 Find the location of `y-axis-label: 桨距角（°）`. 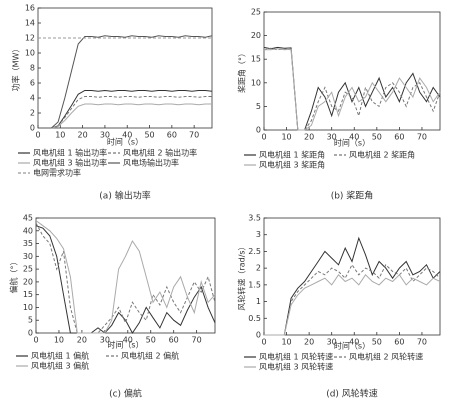

y-axis-label: 桨距角（°） is located at coordinates (242, 71).